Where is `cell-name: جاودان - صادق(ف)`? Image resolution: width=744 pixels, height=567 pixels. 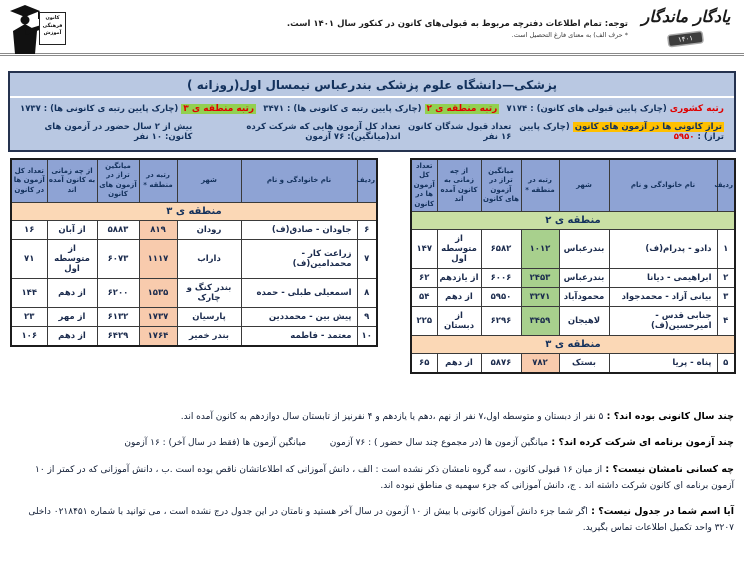
cell-name: جاودان - صادق(ف) is located at coordinates (299, 229).